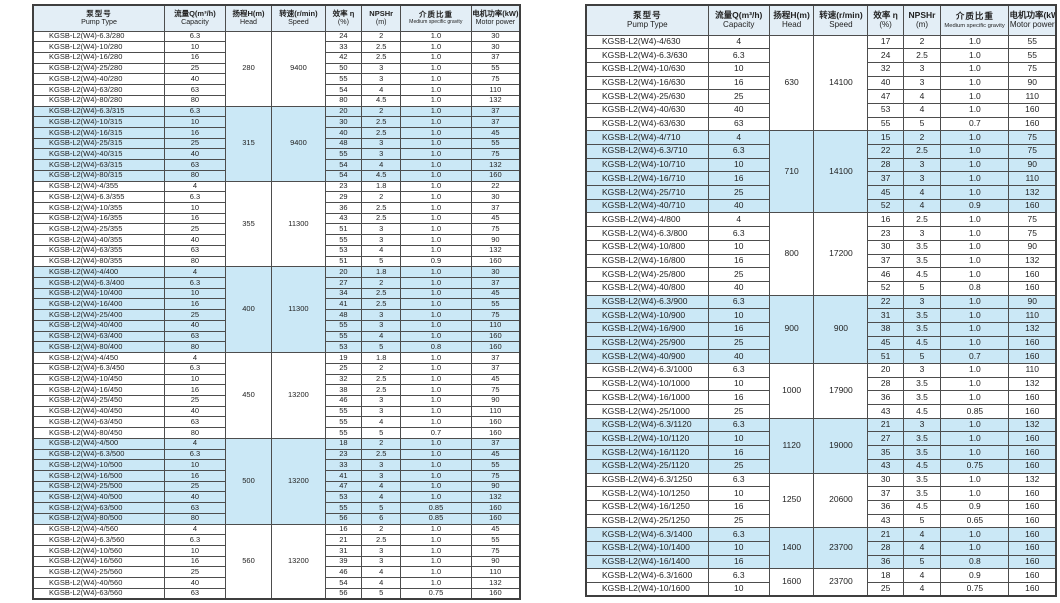 This screenshot has height=603, width=1060. I want to click on npshr-cell: 6, so click(381, 518).